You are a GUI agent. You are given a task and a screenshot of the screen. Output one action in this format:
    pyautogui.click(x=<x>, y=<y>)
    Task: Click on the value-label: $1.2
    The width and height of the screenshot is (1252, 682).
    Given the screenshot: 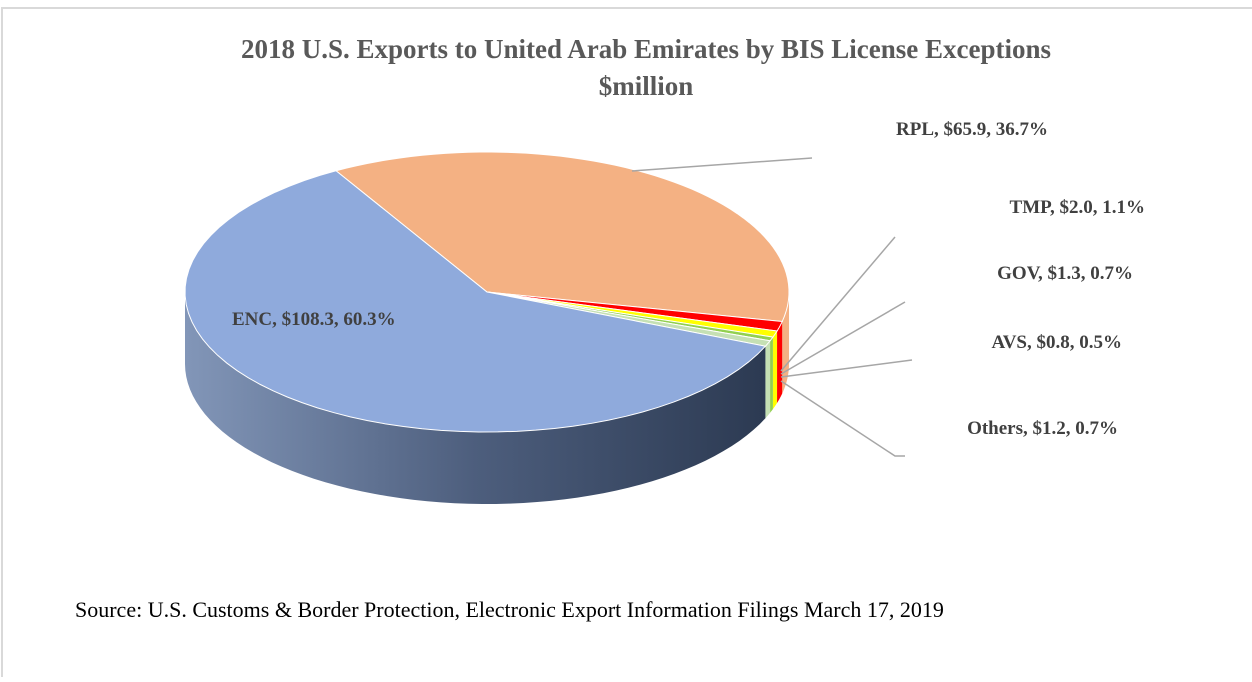 What is the action you would take?
    pyautogui.click(x=1049, y=428)
    